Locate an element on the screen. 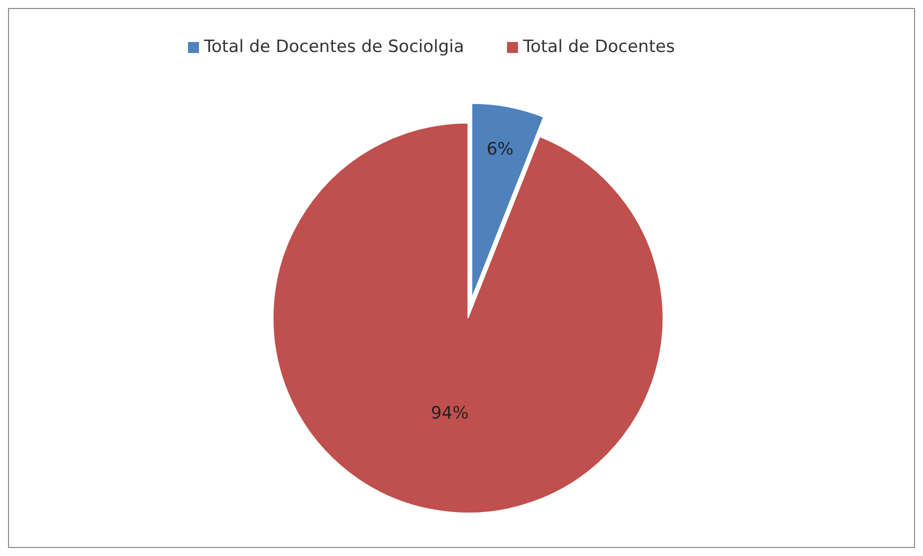  legend-label: Total de Docentes is located at coordinates (598, 47).